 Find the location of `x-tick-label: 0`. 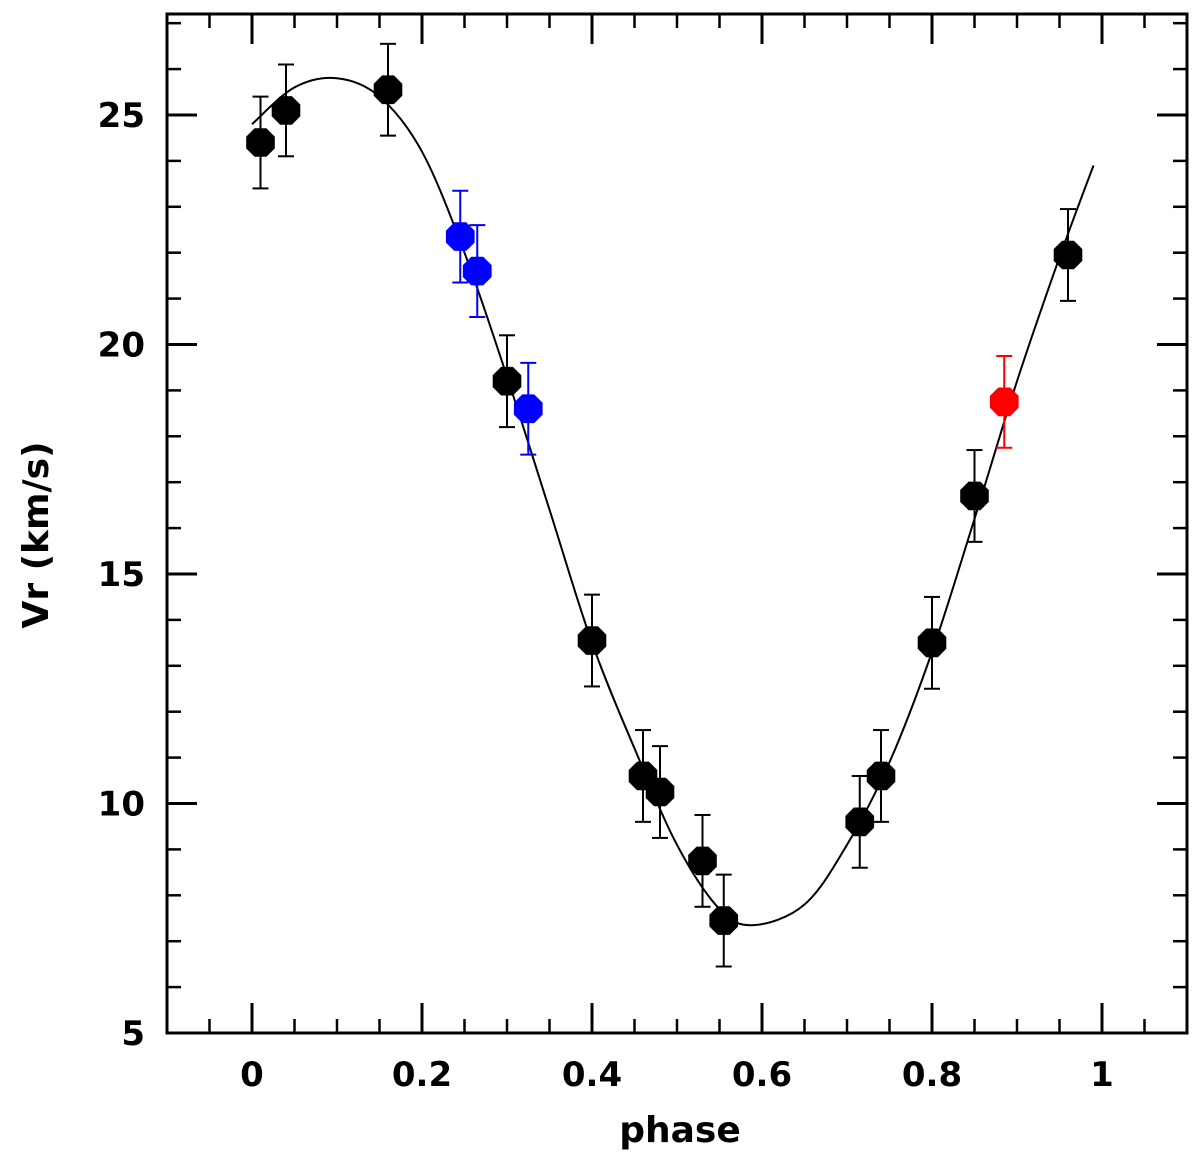

x-tick-label: 0 is located at coordinates (252, 1075).